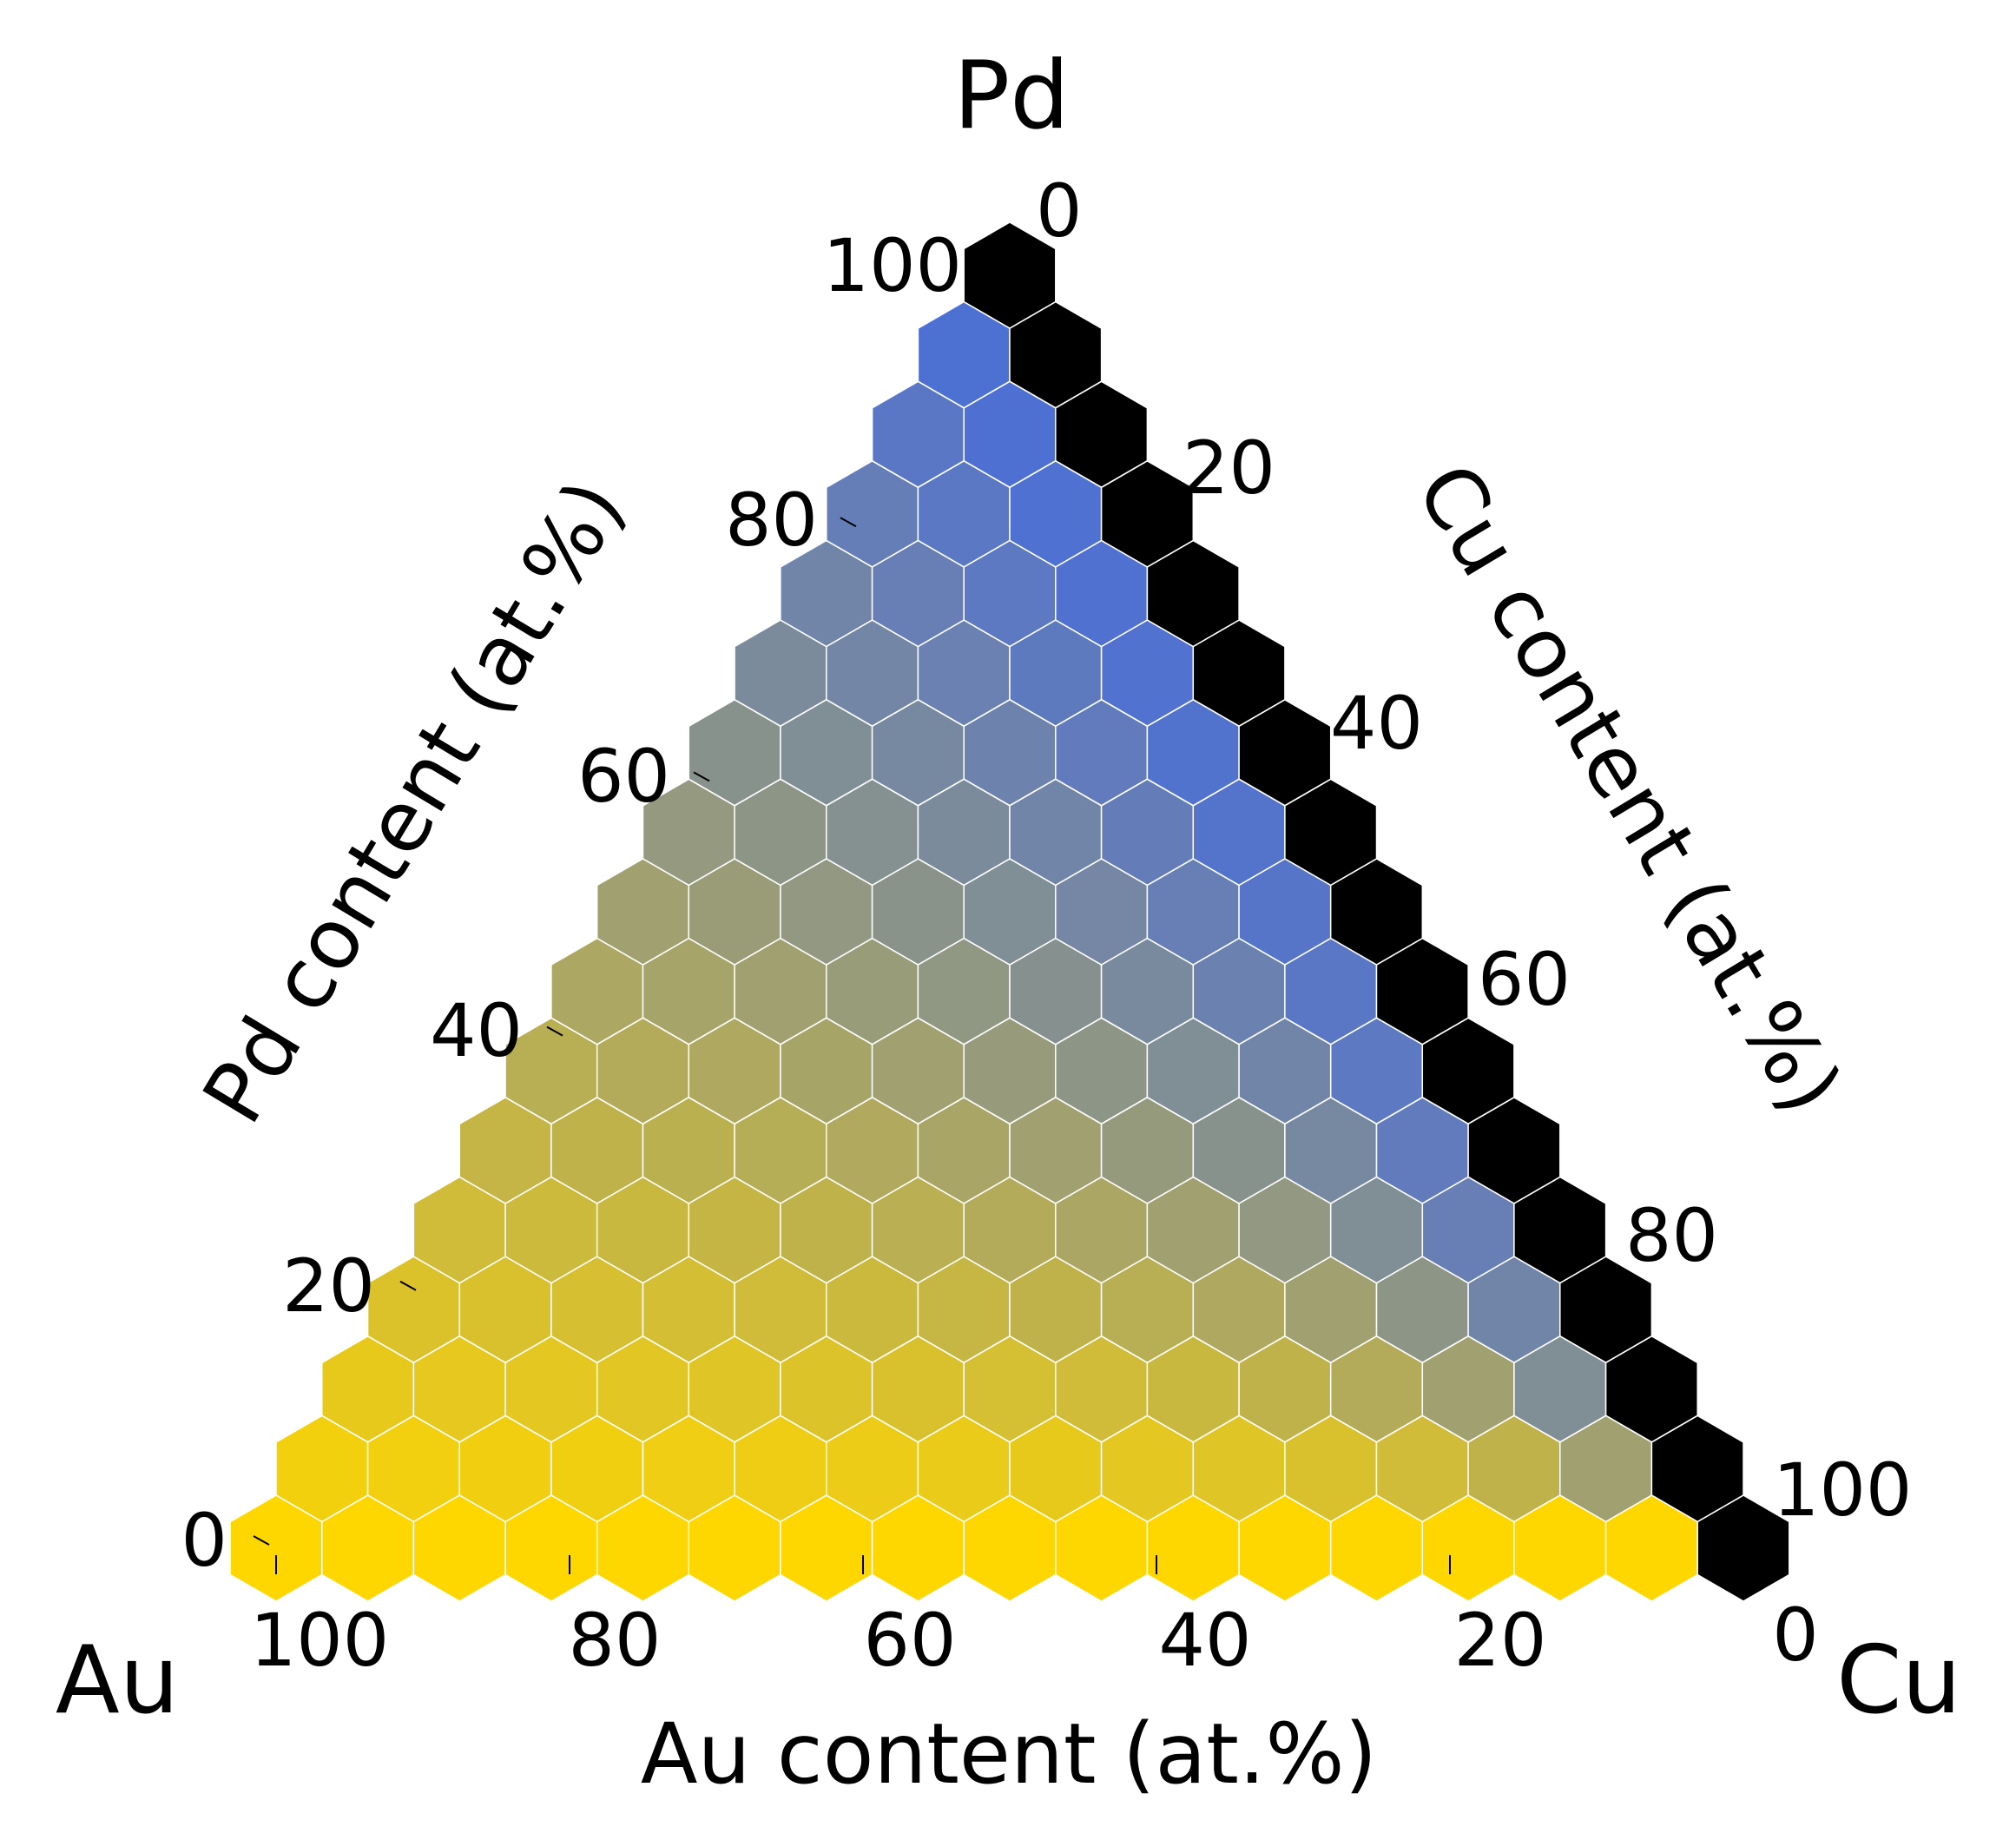  What do you see at coordinates (892, 266) in the screenshot?
I see `left-tick-label: 100` at bounding box center [892, 266].